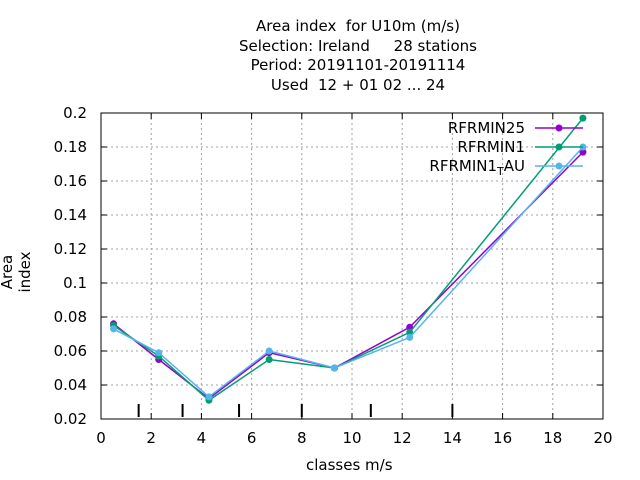 The image size is (640, 480). Describe the element at coordinates (295, 410) in the screenshot. I see `class-boundary-ticks` at that location.